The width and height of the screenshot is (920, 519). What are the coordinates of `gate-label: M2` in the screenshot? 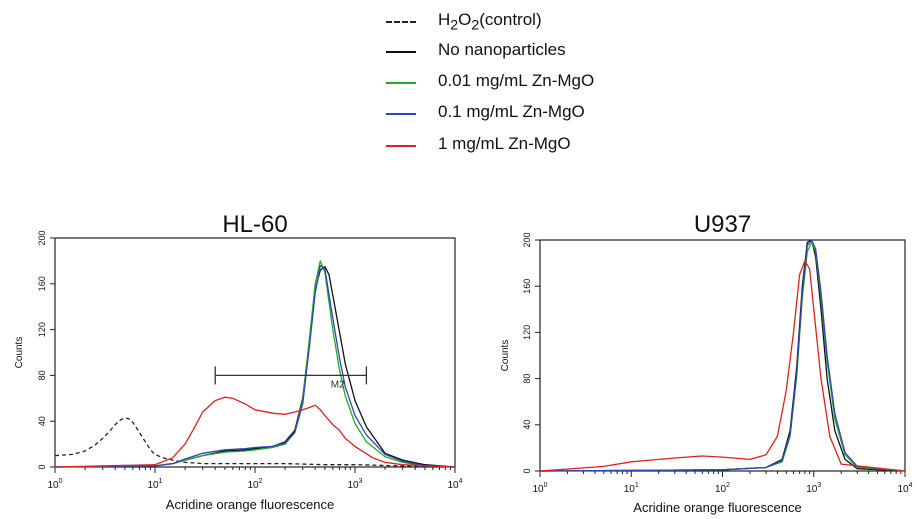 It's located at (338, 384).